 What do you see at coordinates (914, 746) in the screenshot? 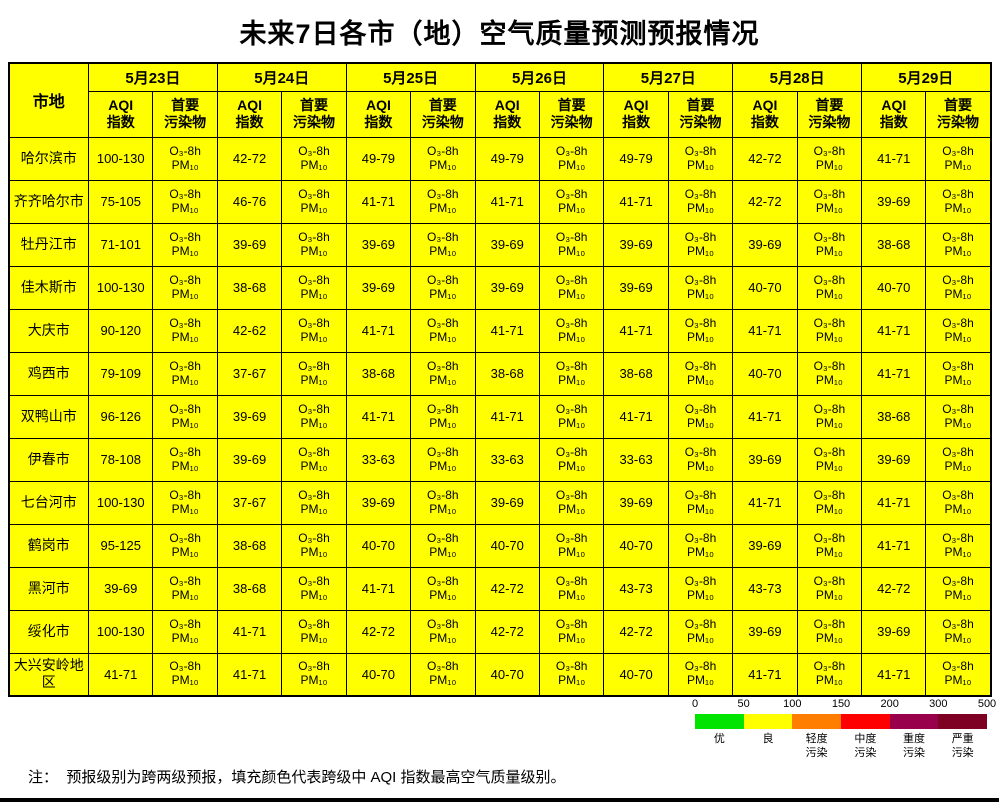
I see `legend-level-label: 重度 污染` at bounding box center [914, 746].